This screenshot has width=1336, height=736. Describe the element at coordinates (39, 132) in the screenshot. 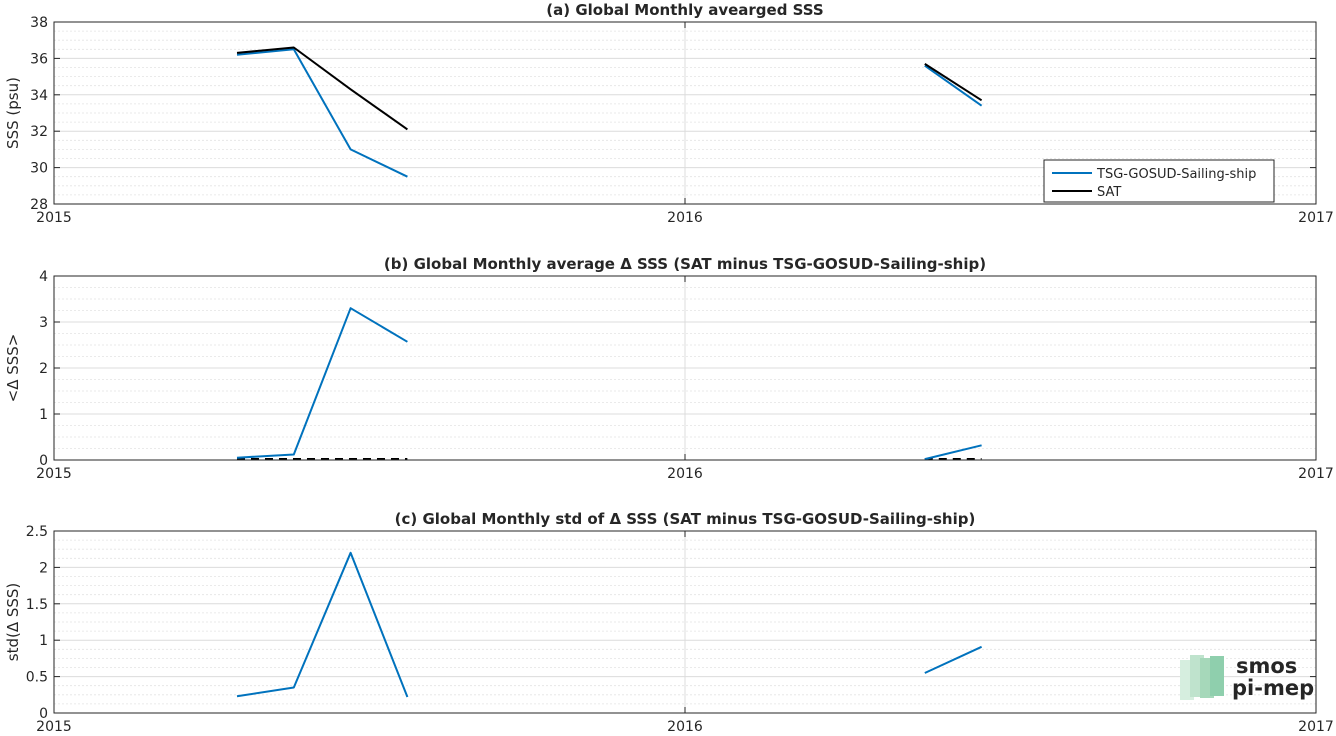

I see `y-tick-label: 32` at that location.